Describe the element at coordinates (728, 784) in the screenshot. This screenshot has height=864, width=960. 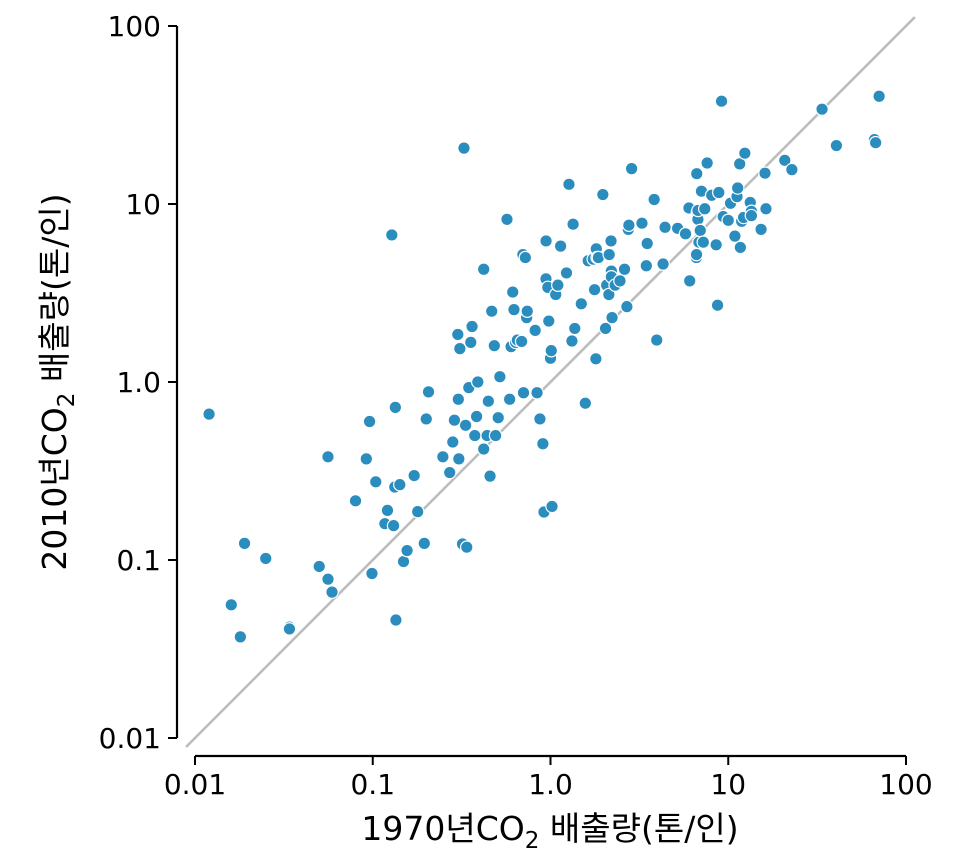
I see `x-tick-label: 10` at that location.